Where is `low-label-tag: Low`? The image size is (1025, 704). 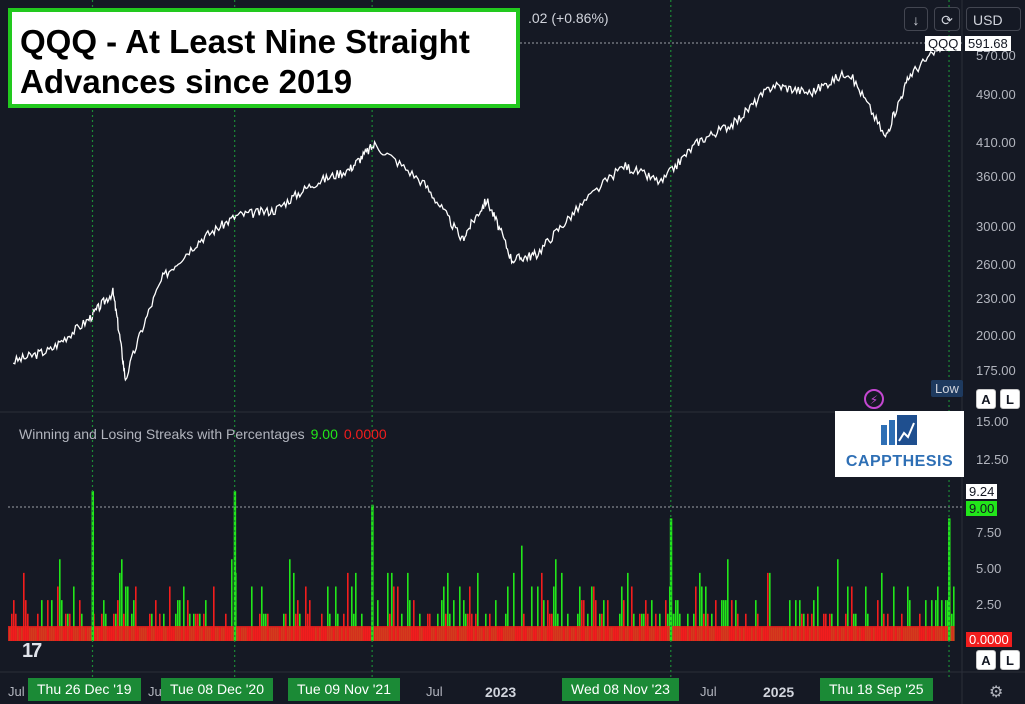 low-label-tag: Low is located at coordinates (947, 388).